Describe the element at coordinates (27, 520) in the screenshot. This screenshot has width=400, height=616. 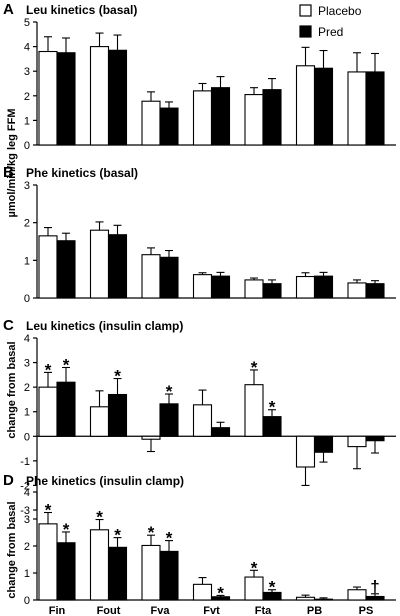
I see `panel-d-y-tick-label: 3` at that location.